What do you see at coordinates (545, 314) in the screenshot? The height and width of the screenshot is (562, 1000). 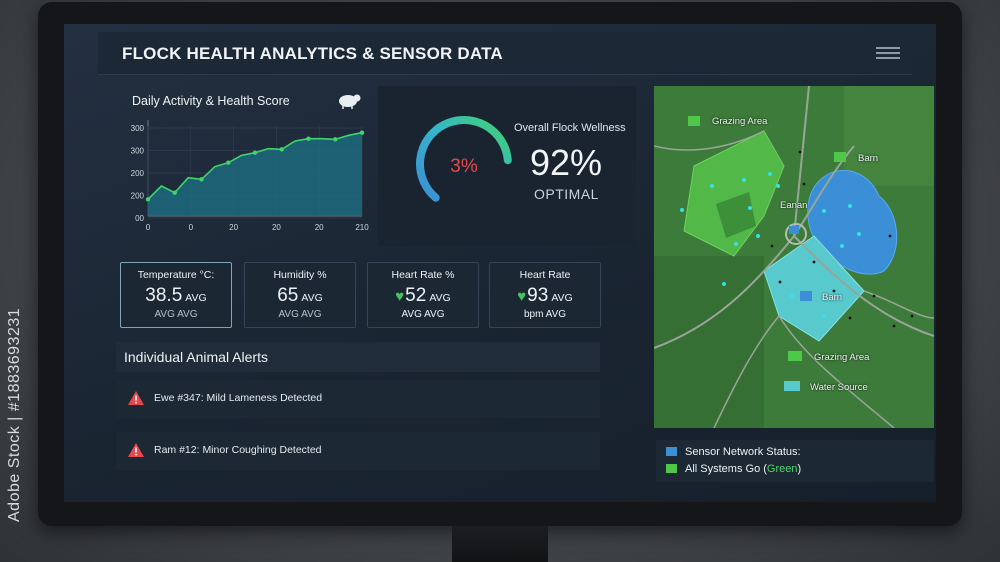 I see `metric-sub: bpm AVG` at bounding box center [545, 314].